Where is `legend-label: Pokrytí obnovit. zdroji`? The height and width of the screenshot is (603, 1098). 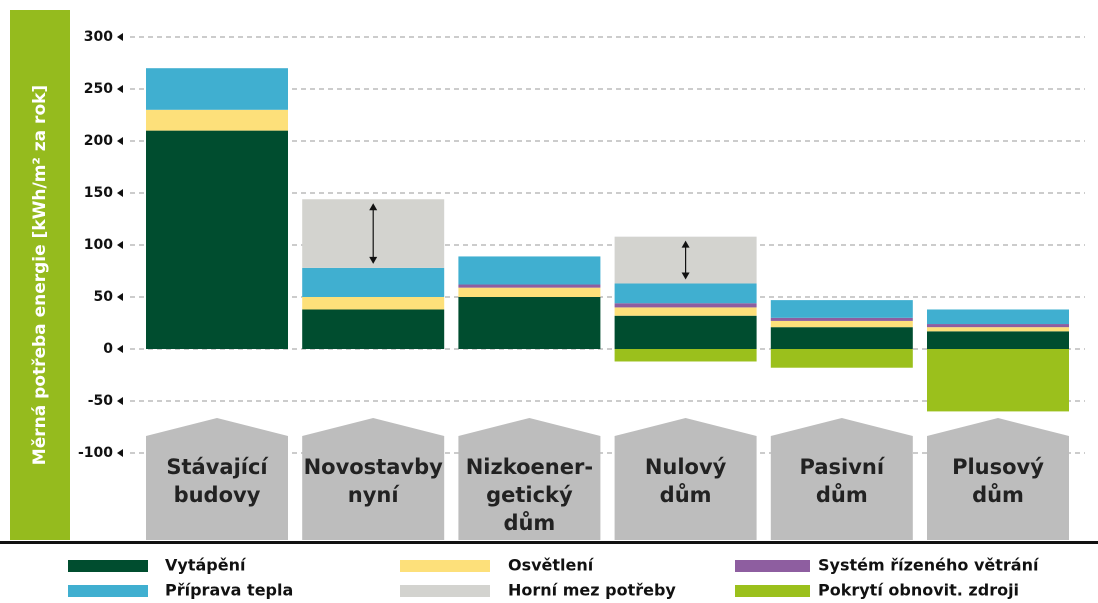 legend-label: Pokrytí obnovit. zdroji is located at coordinates (918, 590).